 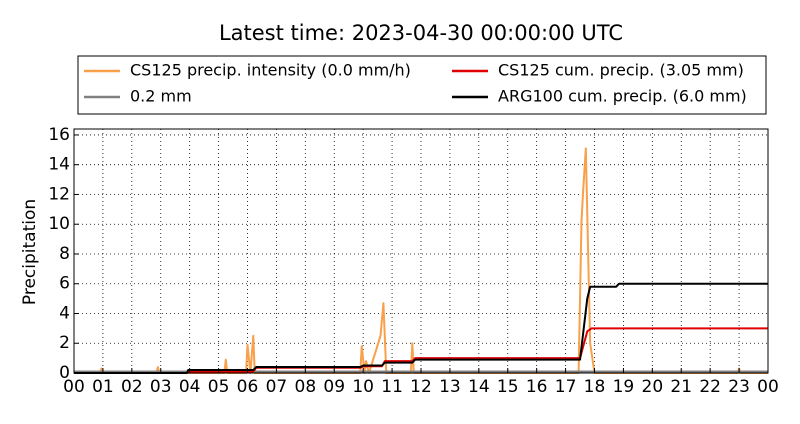 What do you see at coordinates (508, 387) in the screenshot?
I see `x-tick-label: 15` at bounding box center [508, 387].